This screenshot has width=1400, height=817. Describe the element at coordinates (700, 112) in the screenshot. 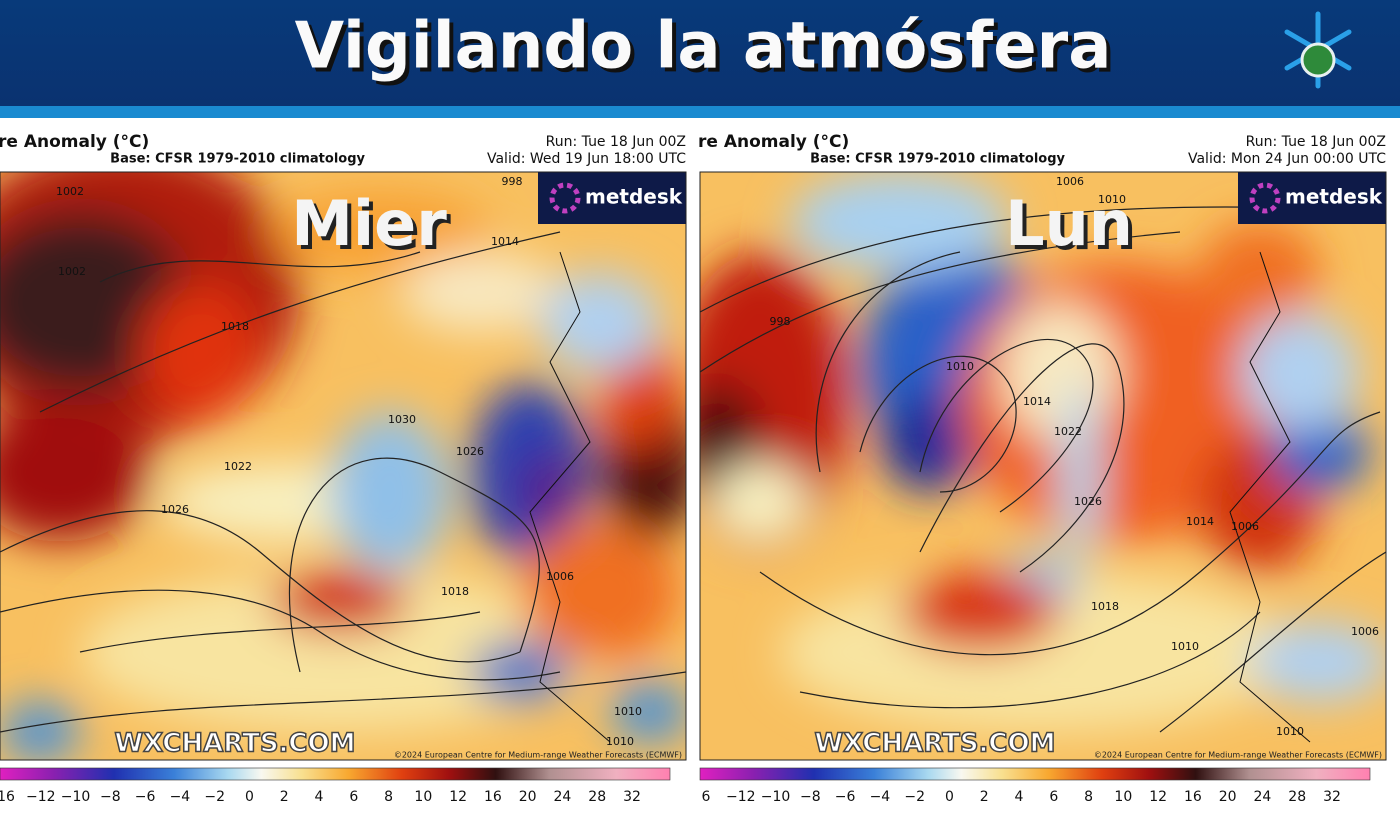

I see `header-stripe` at that location.